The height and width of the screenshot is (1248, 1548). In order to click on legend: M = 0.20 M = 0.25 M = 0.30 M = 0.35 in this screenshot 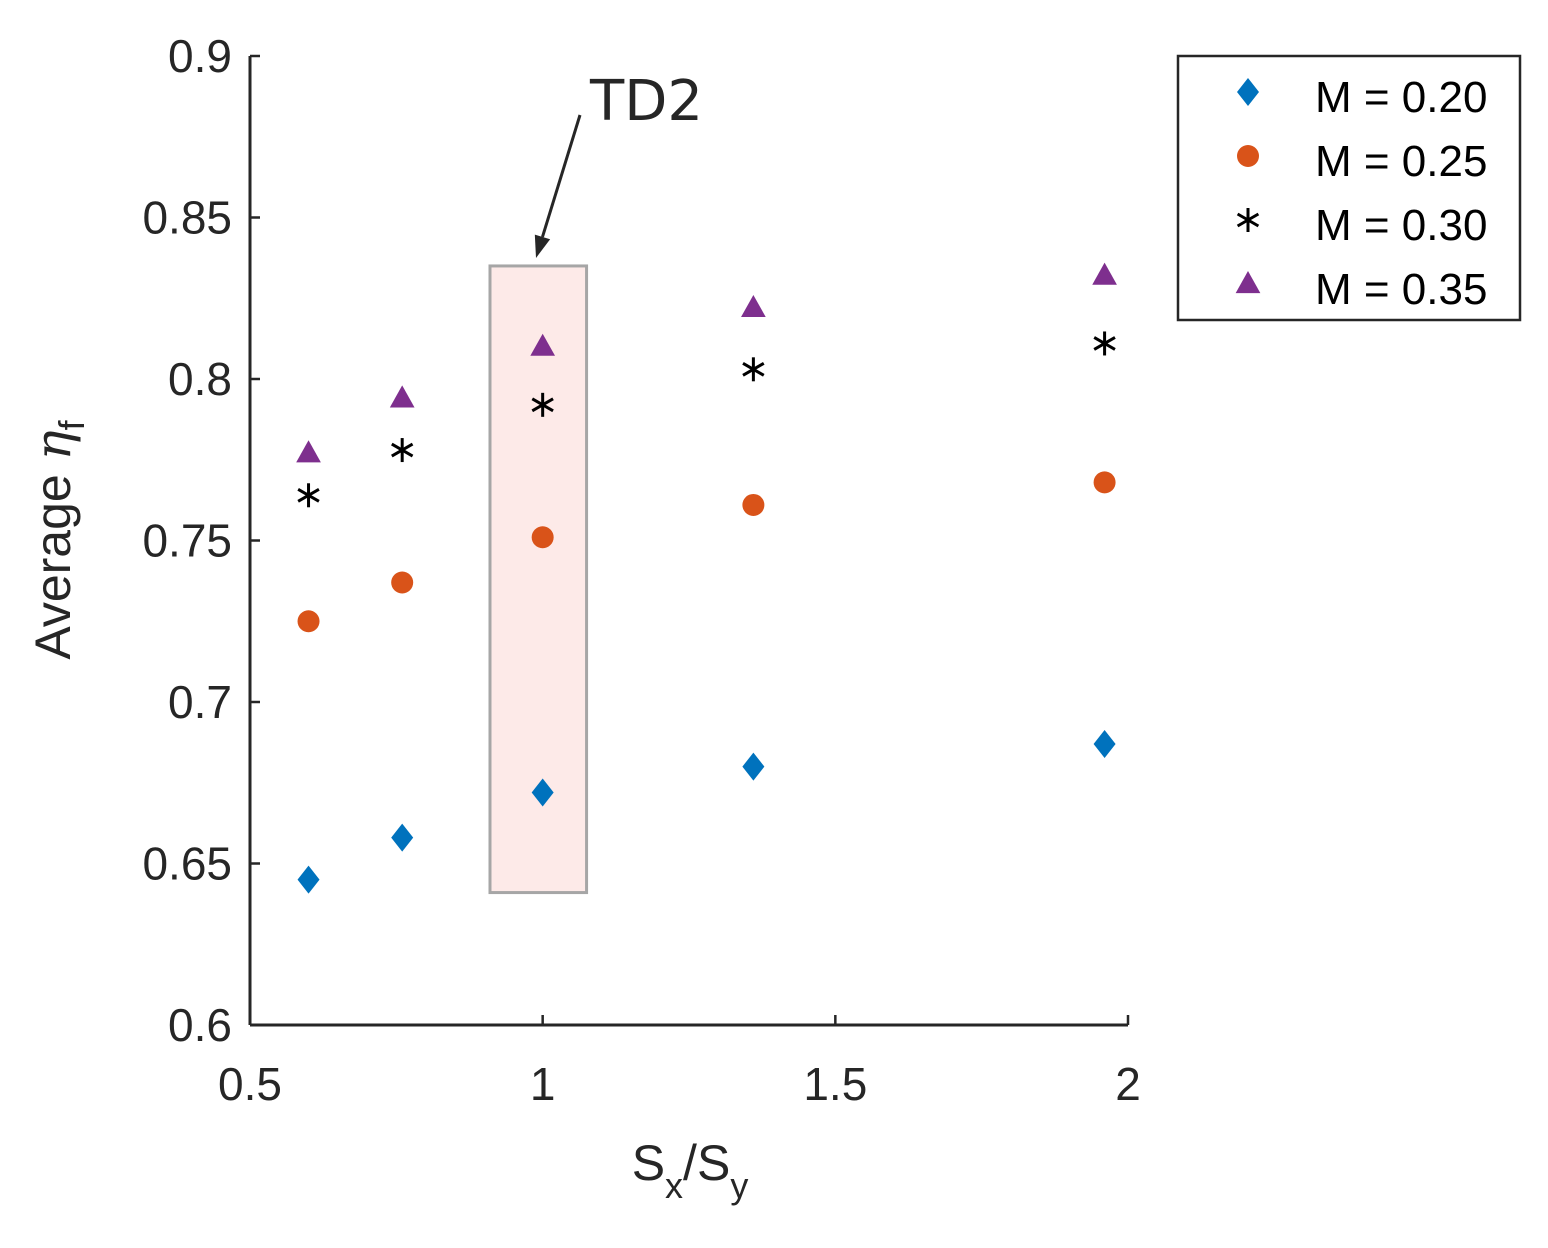, I will do `click(1349, 188)`.